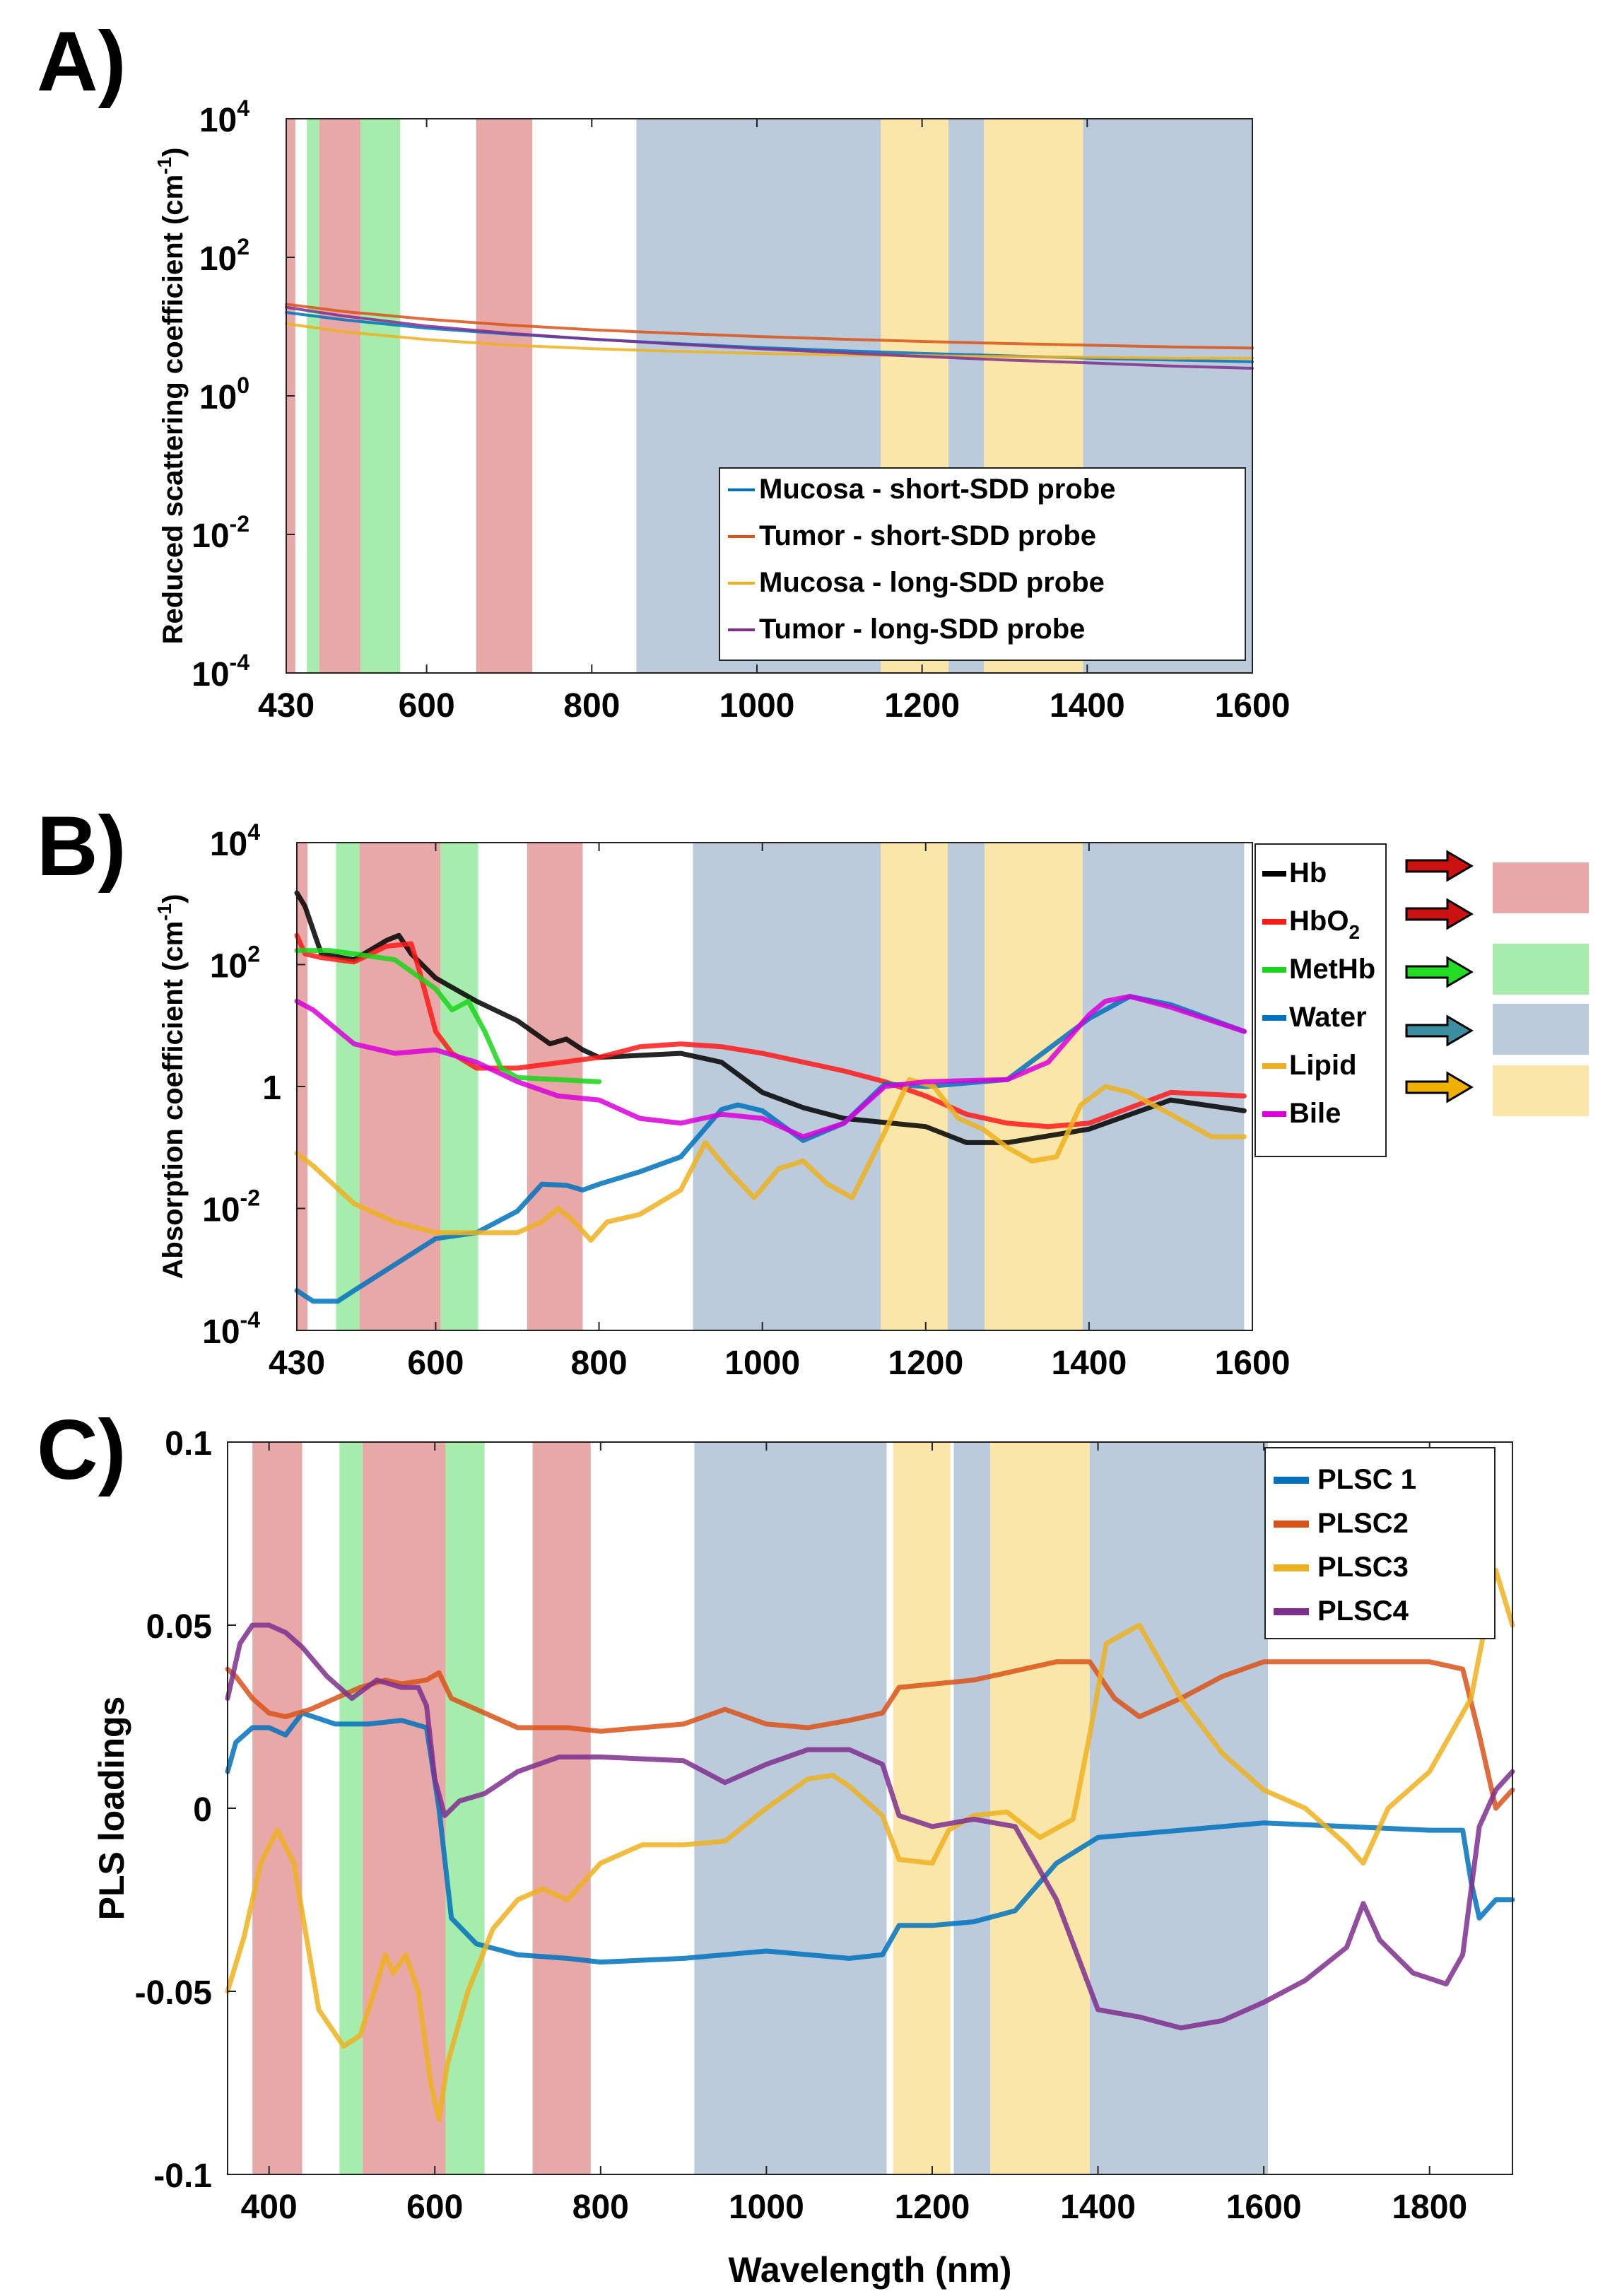 This screenshot has width=1610, height=2296. I want to click on series-line-plsc2, so click(870, 1735).